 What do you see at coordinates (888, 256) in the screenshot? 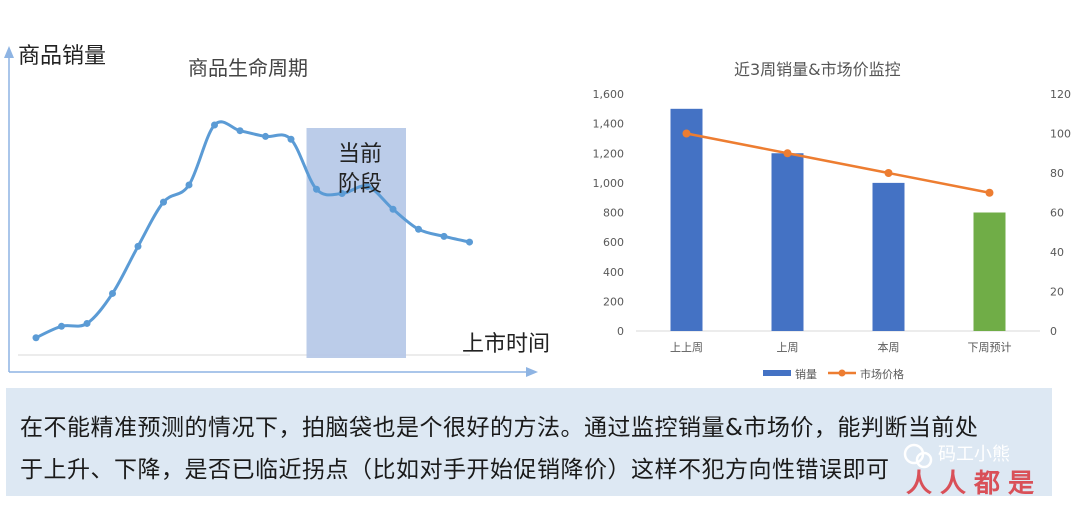
I see `bar-本周` at bounding box center [888, 256].